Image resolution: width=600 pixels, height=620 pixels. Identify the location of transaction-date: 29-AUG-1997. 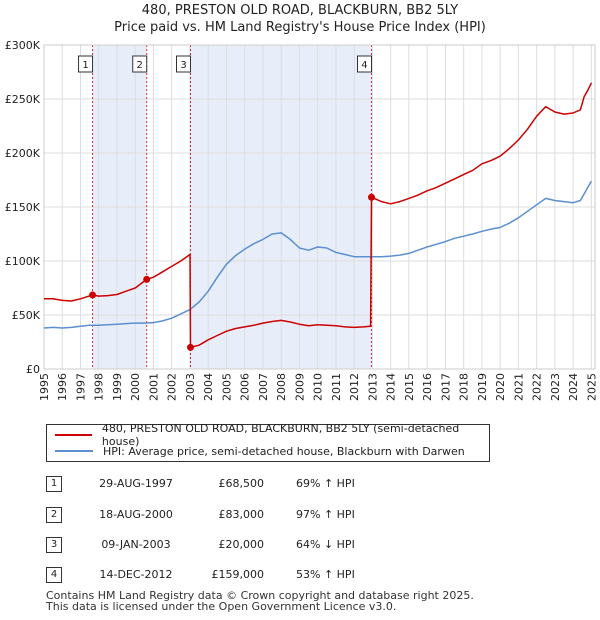
(136, 483).